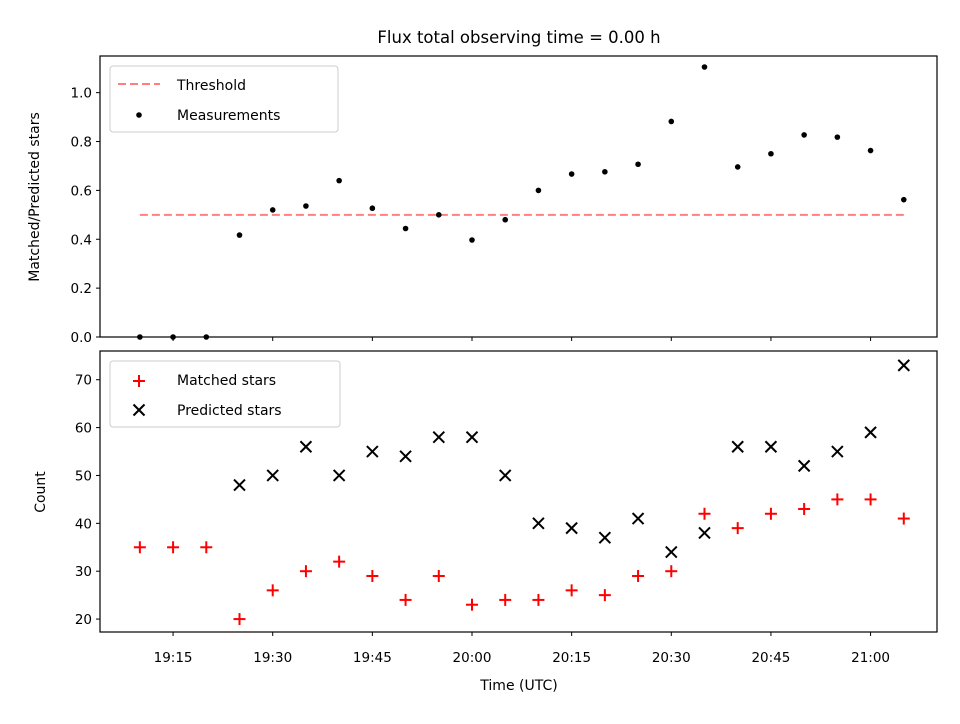 This screenshot has height=724, width=960. What do you see at coordinates (83, 381) in the screenshot?
I see `bottom-y-tick-label: 70` at bounding box center [83, 381].